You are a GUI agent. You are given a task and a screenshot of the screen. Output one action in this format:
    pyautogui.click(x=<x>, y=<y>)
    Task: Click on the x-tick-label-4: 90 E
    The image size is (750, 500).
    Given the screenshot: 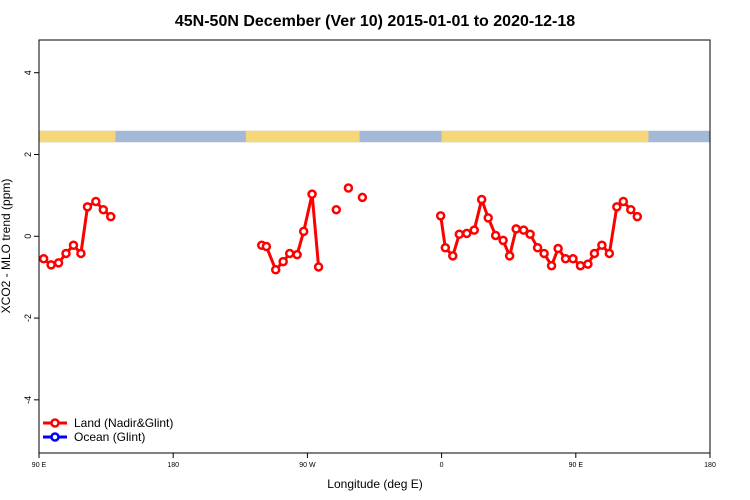 What is the action you would take?
    pyautogui.click(x=576, y=465)
    